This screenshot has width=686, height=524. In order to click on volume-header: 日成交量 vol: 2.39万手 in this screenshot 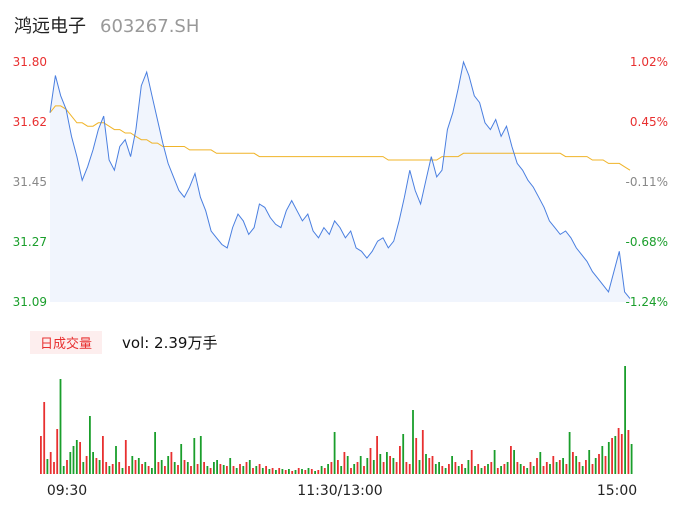, I will do `click(123, 342)`.